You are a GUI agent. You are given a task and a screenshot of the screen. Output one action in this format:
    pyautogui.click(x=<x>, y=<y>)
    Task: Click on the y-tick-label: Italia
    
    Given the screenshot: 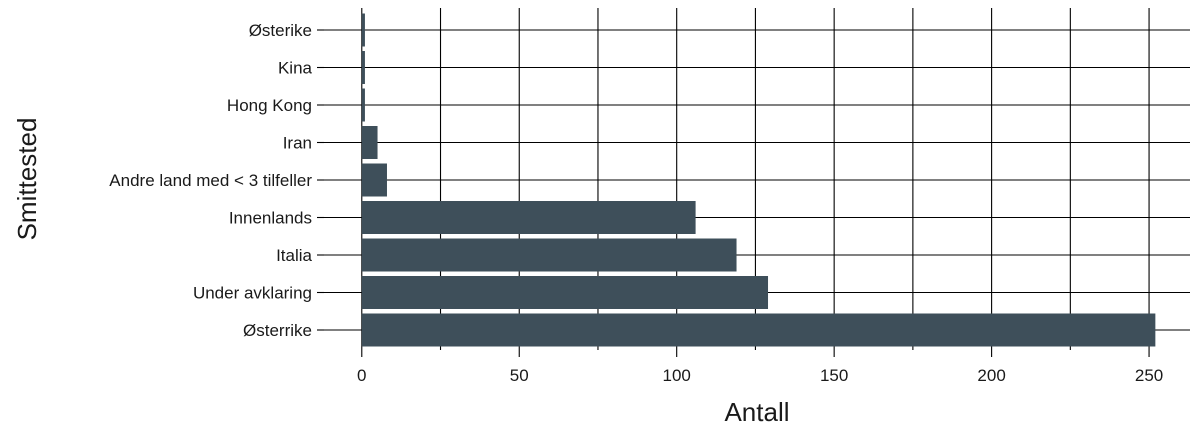 What is the action you would take?
    pyautogui.click(x=294, y=255)
    